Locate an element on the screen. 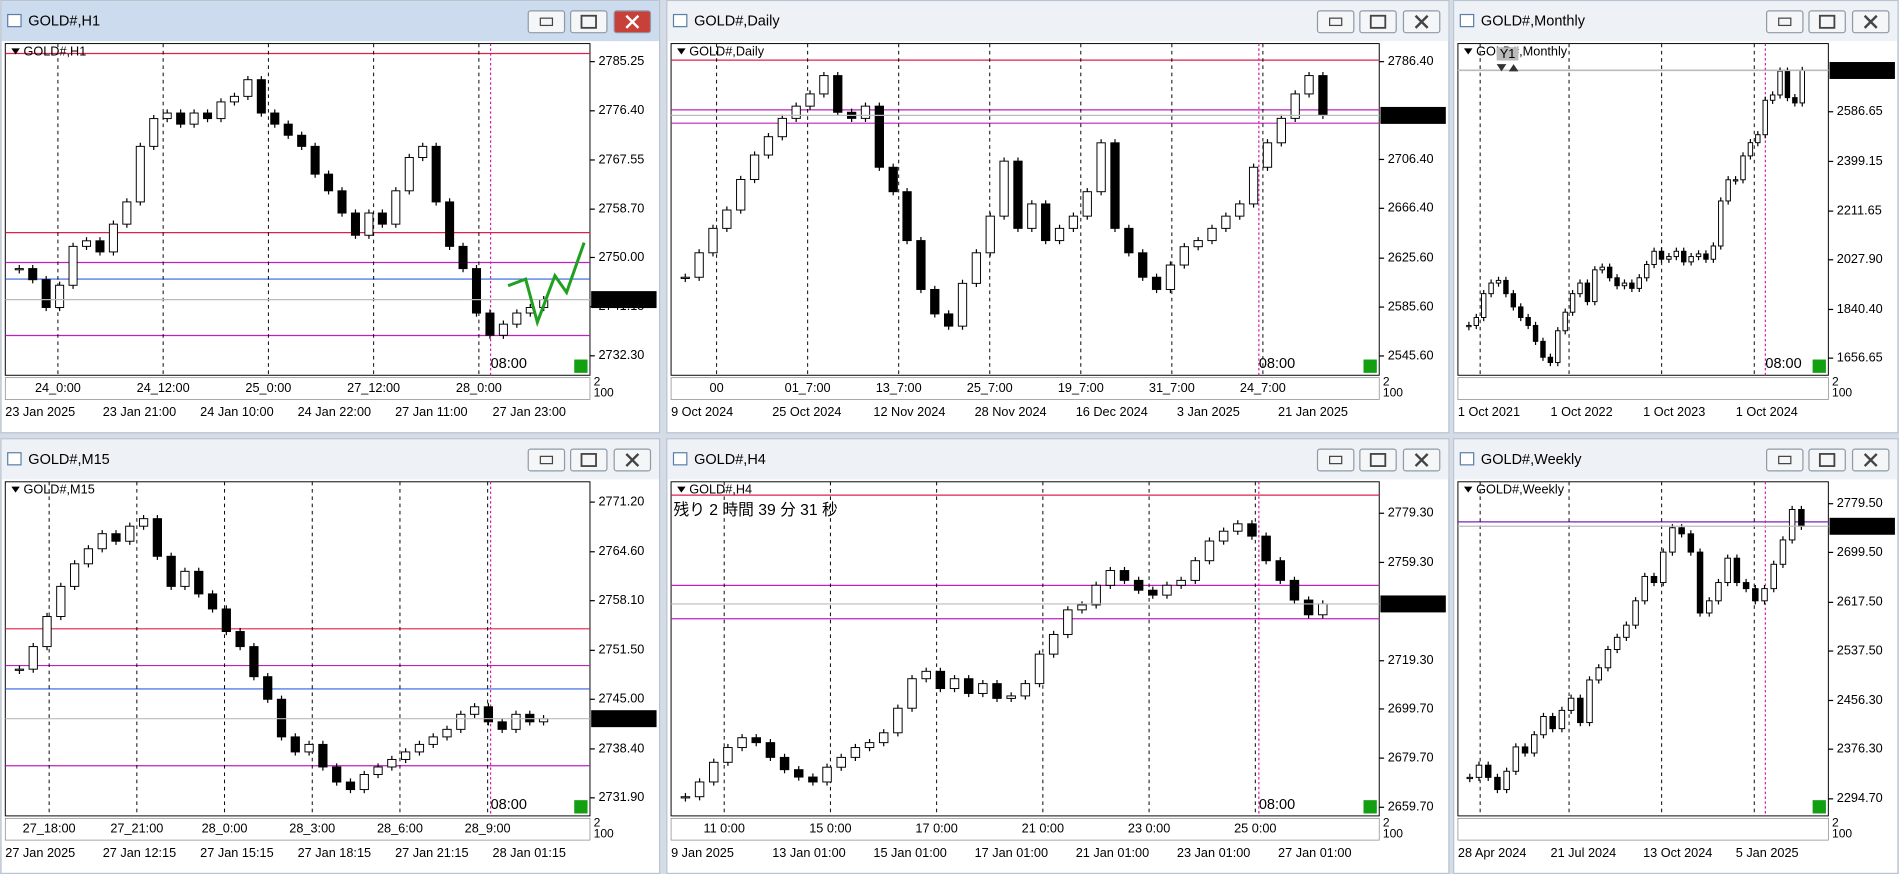  date-label: 27 Jan 18:15 is located at coordinates (334, 852).